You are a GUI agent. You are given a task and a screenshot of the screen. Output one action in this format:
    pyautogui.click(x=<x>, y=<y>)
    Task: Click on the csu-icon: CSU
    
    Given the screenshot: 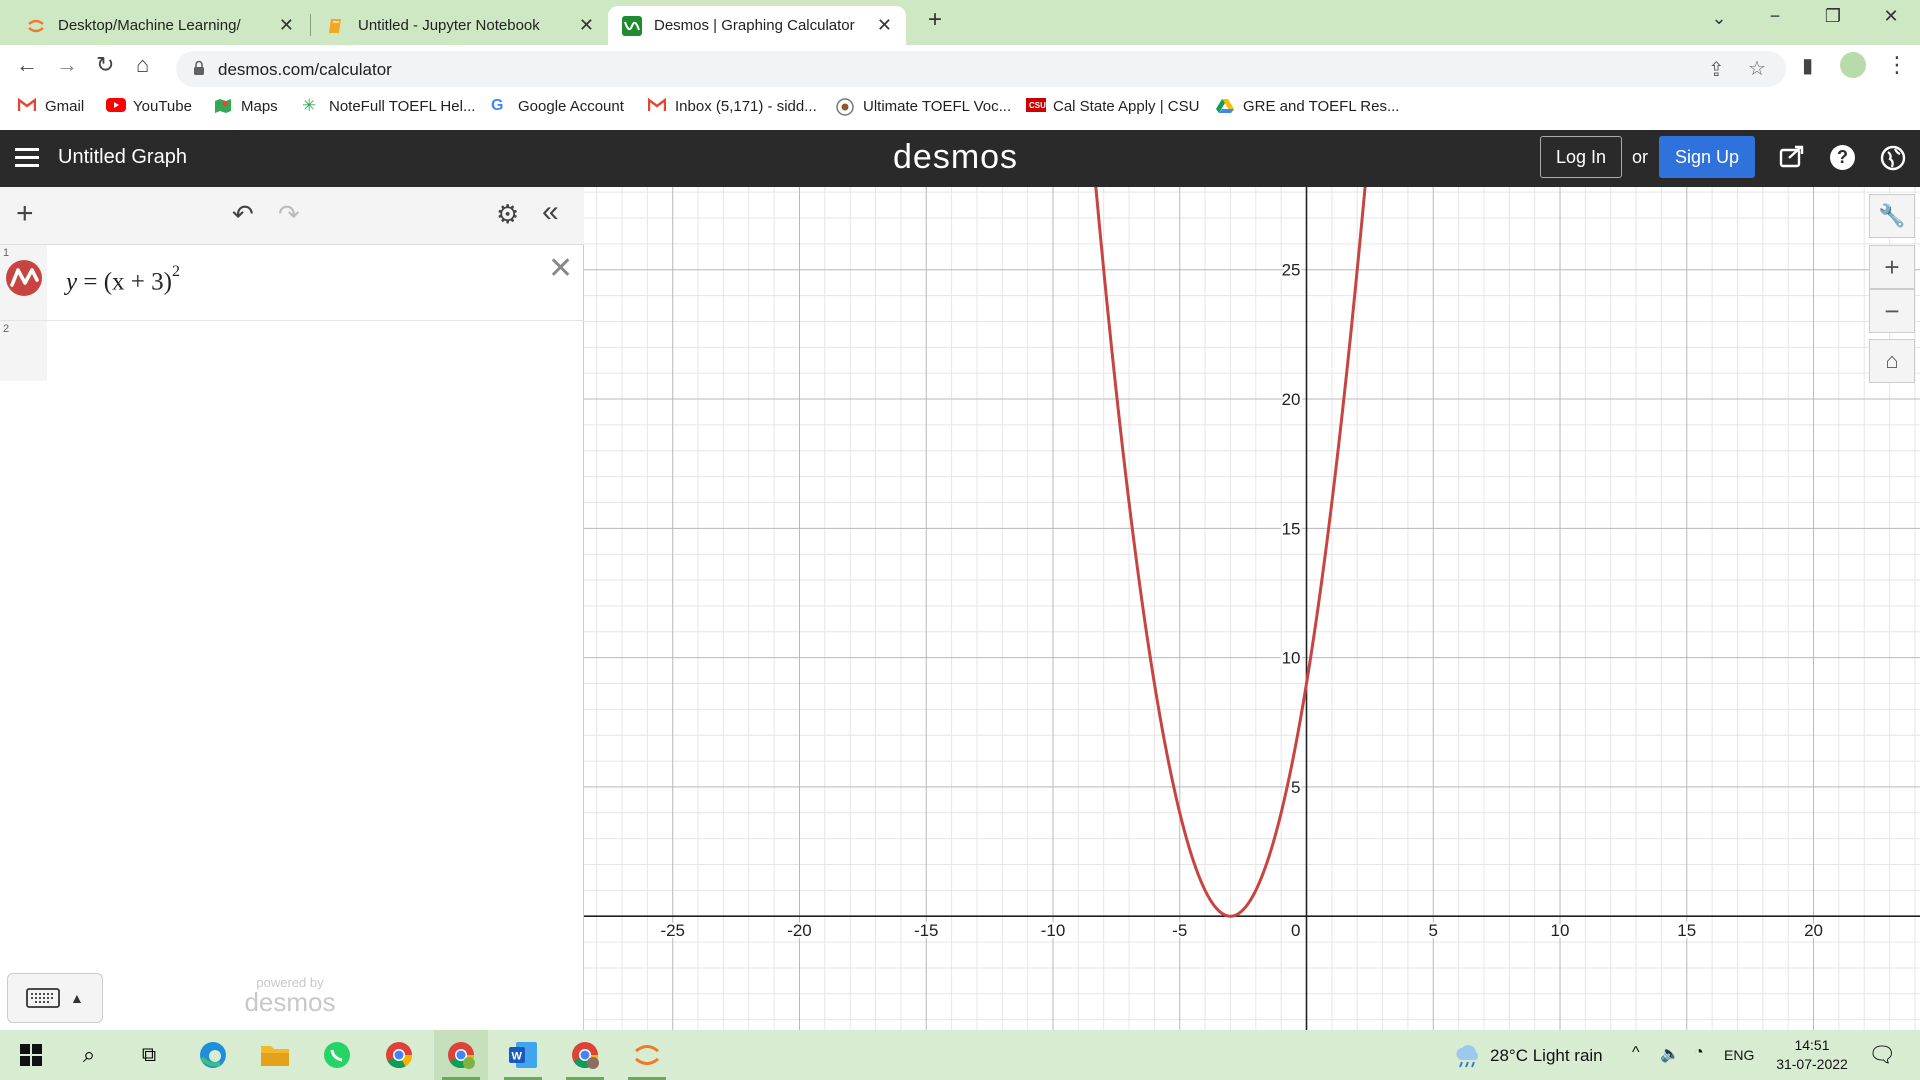 What is the action you would take?
    pyautogui.click(x=1036, y=106)
    